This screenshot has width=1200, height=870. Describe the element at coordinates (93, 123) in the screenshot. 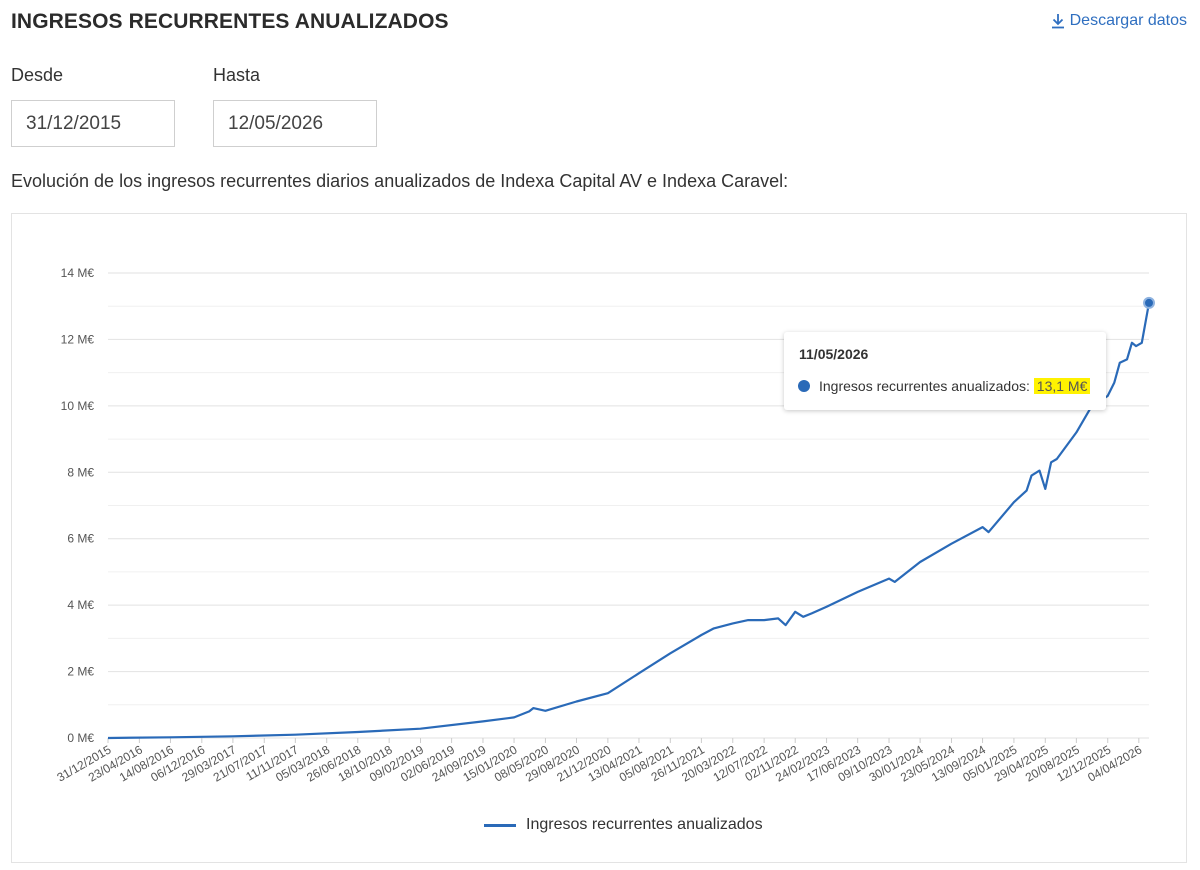

I see `from-date-input` at that location.